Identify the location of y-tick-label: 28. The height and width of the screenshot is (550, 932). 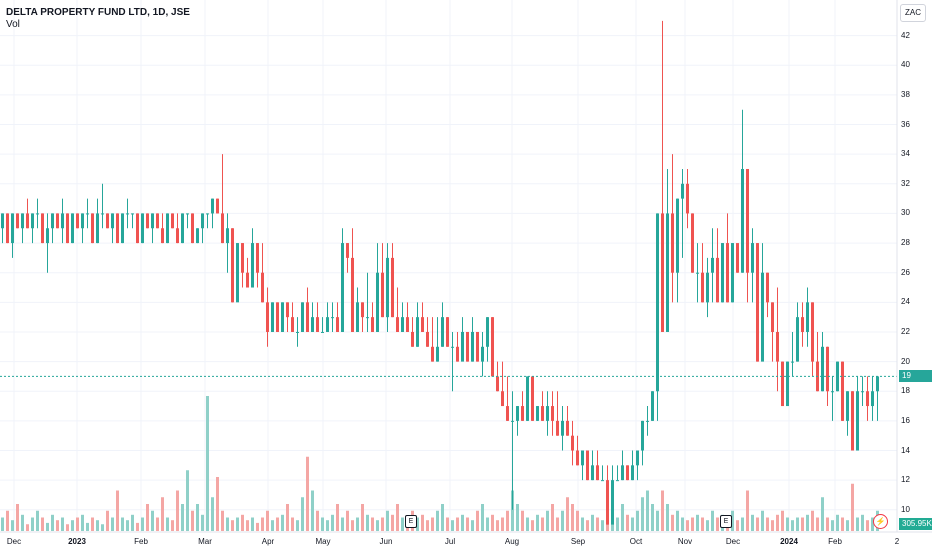
(905, 243).